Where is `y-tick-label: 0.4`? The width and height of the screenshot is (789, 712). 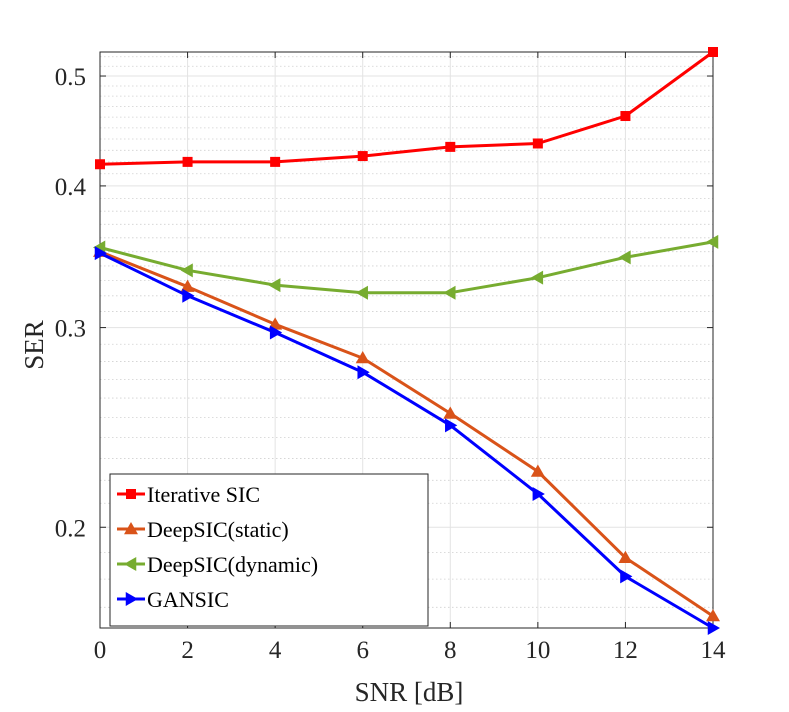 y-tick-label: 0.4 is located at coordinates (71, 187).